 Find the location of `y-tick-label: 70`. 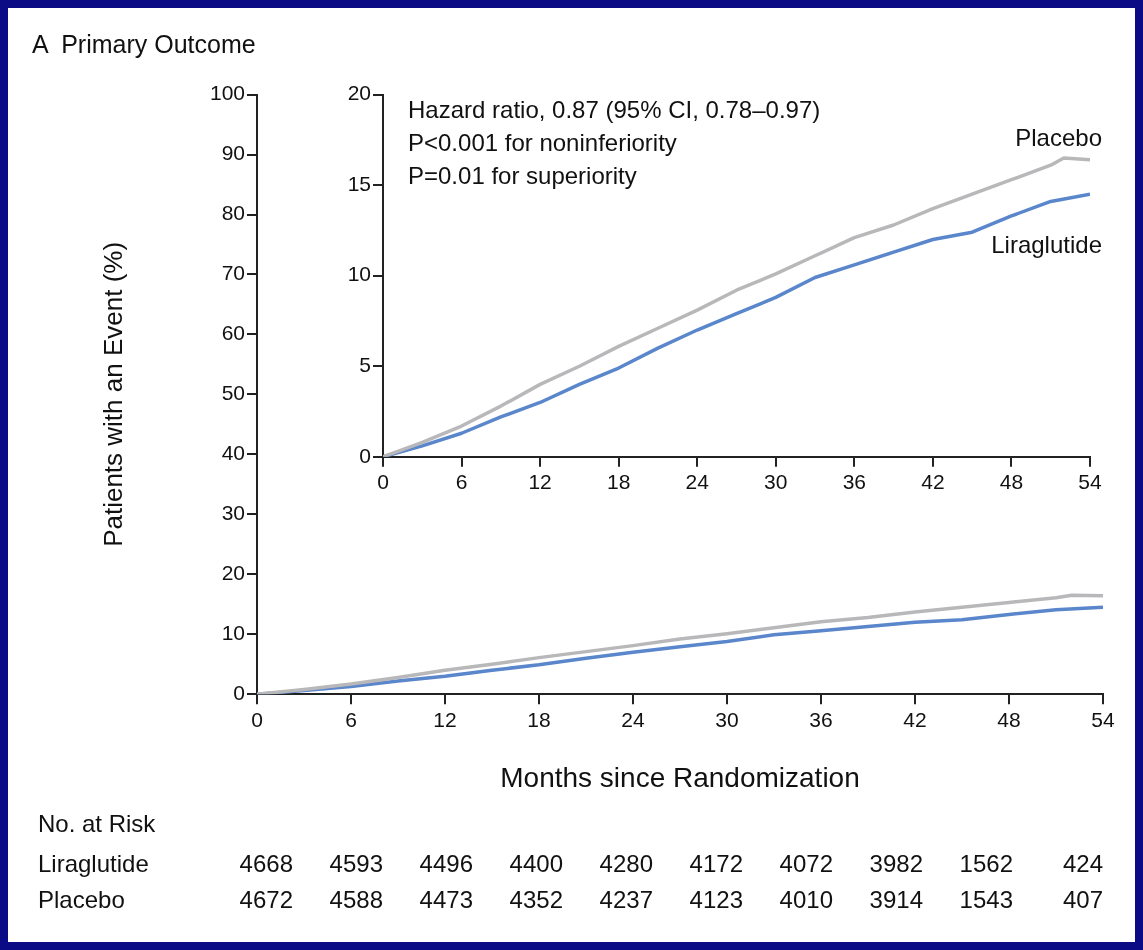

y-tick-label: 70 is located at coordinates (233, 273).